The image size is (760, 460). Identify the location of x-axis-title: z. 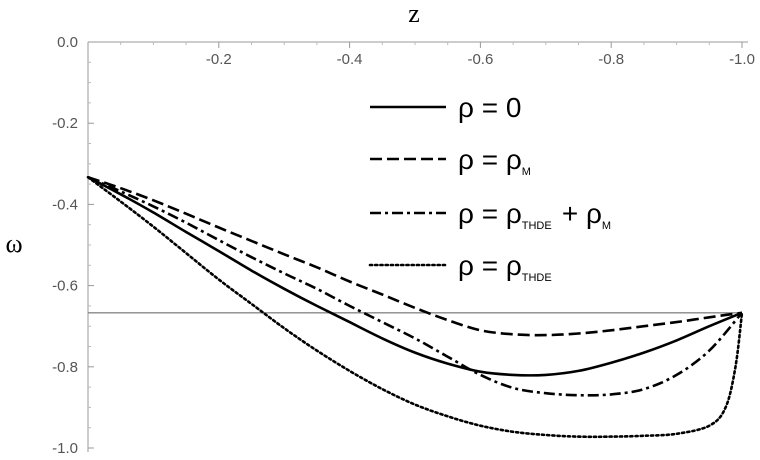
(414, 14).